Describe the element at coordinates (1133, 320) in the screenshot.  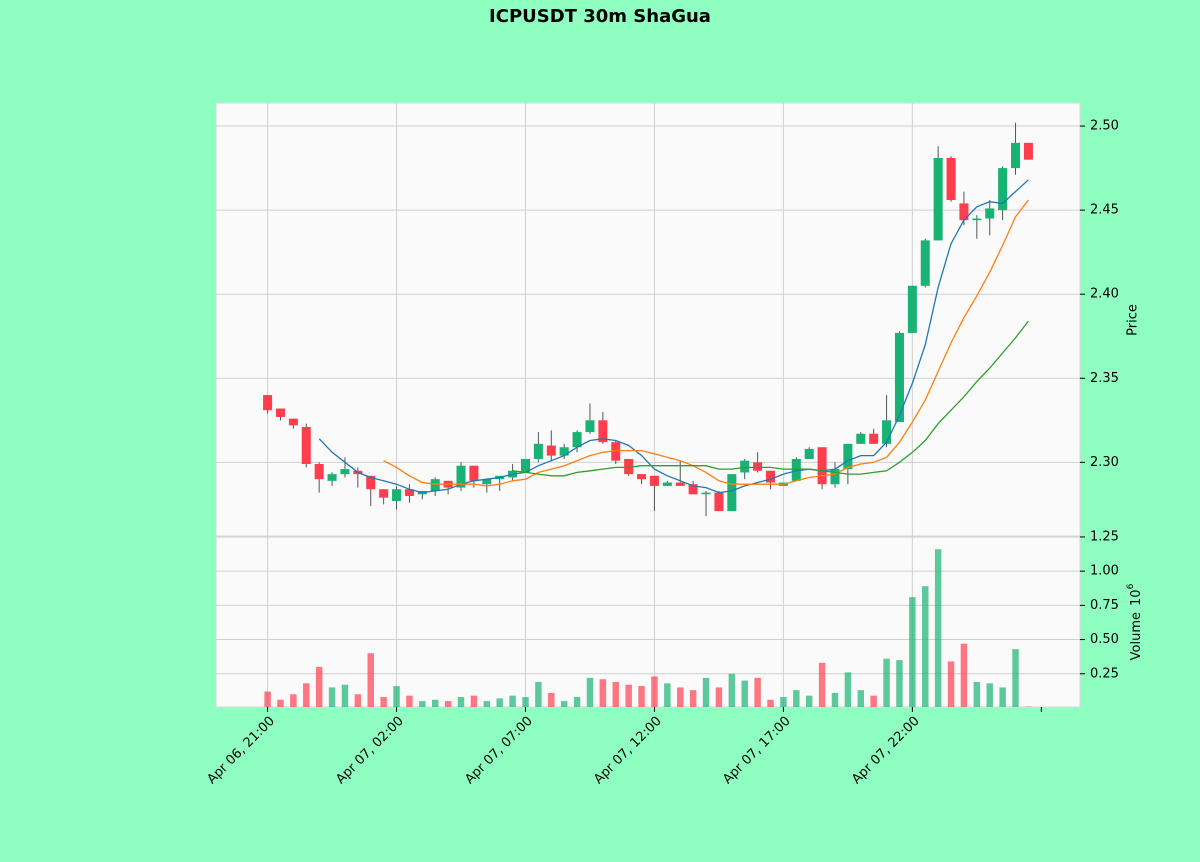
I see `y-axis-label: Price` at that location.